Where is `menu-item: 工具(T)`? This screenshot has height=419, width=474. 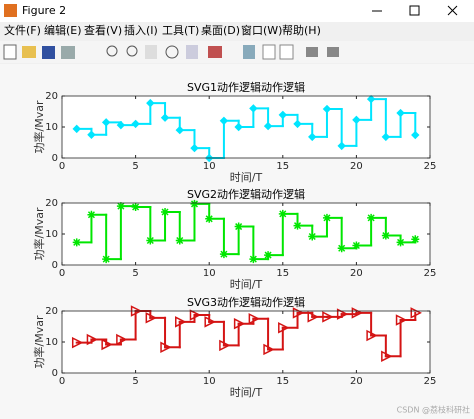 menu-item: 工具(T) is located at coordinates (180, 30).